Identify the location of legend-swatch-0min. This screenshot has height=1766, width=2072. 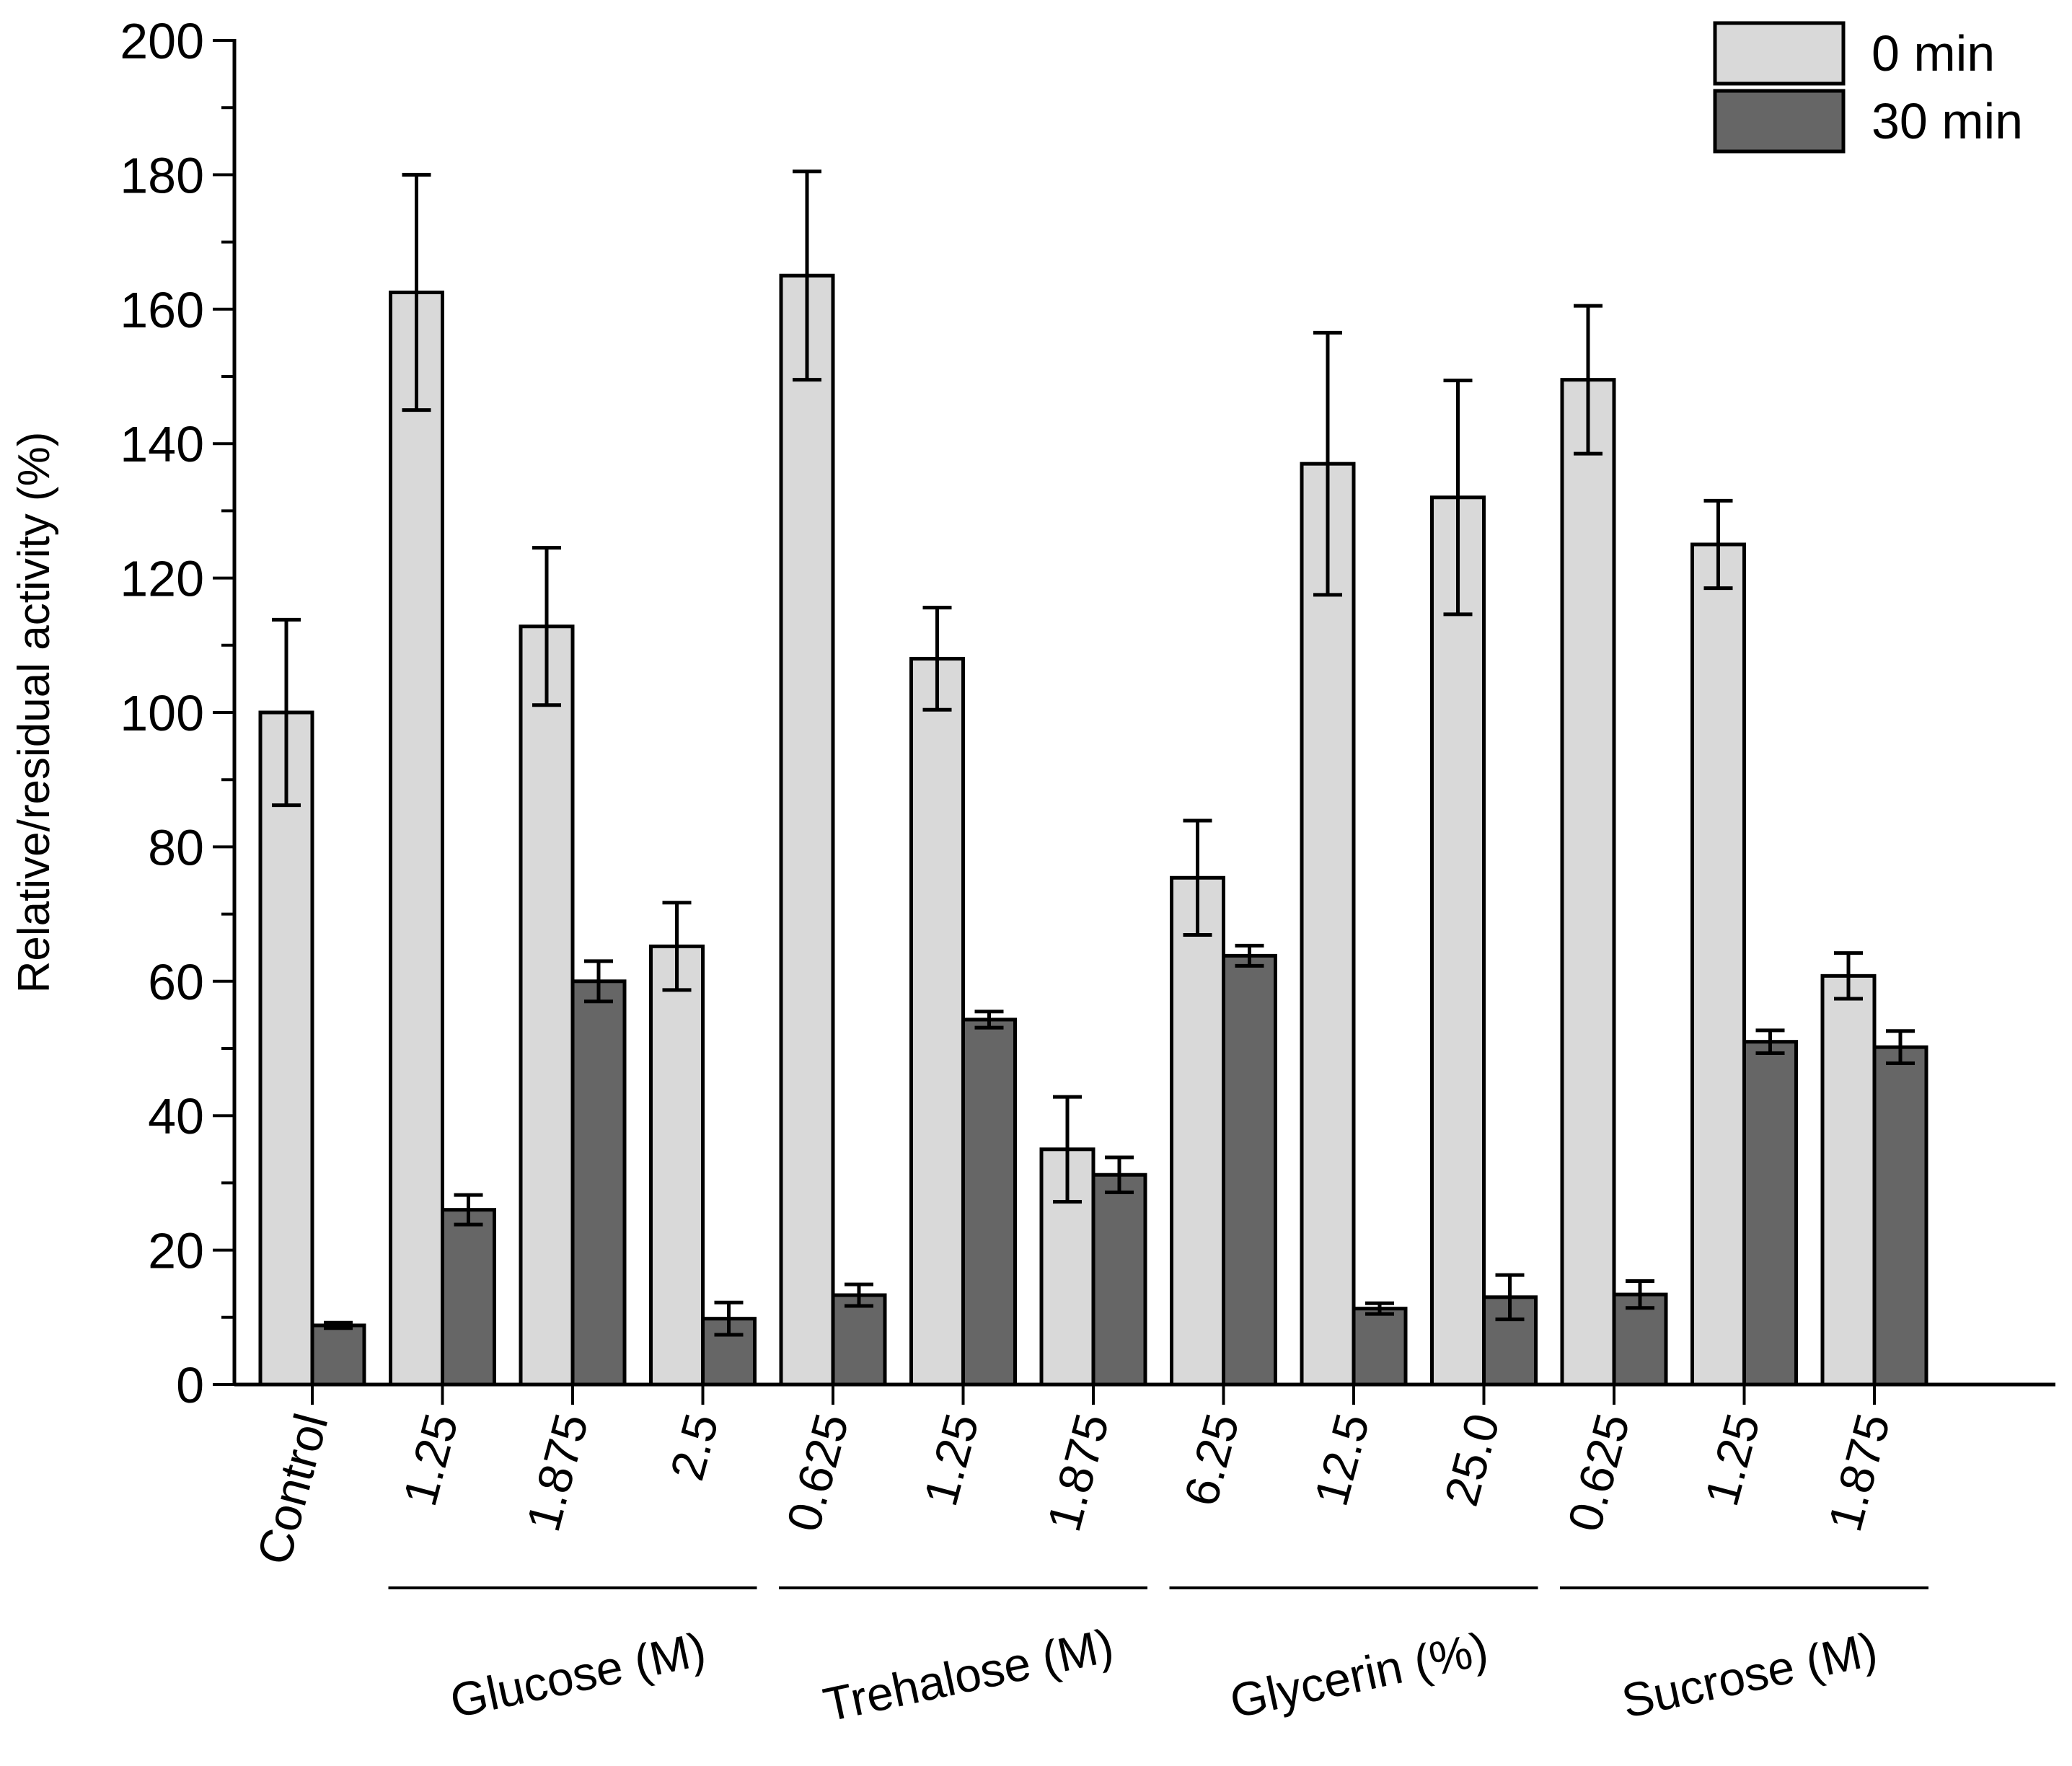
(1779, 53).